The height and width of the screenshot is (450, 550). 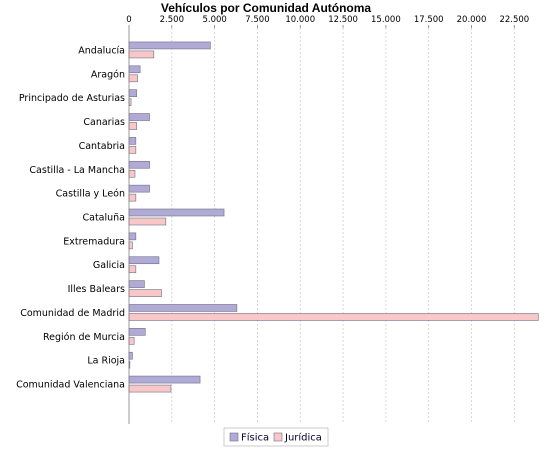 What do you see at coordinates (257, 20) in the screenshot?
I see `x-tick-label: 7.500` at bounding box center [257, 20].